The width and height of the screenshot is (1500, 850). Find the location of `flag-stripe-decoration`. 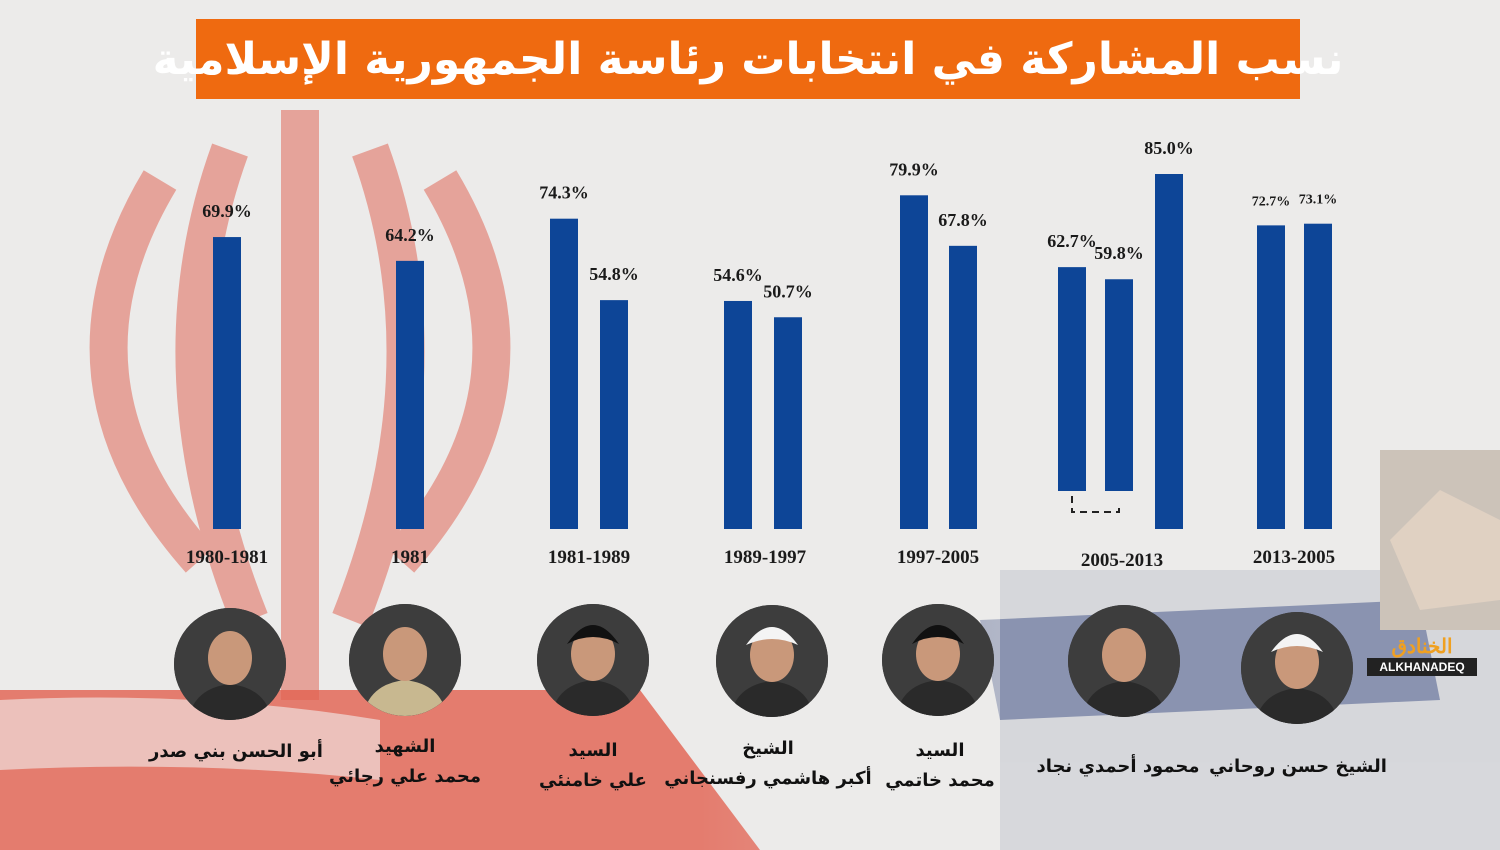

flag-stripe-decoration is located at coordinates (380, 770).